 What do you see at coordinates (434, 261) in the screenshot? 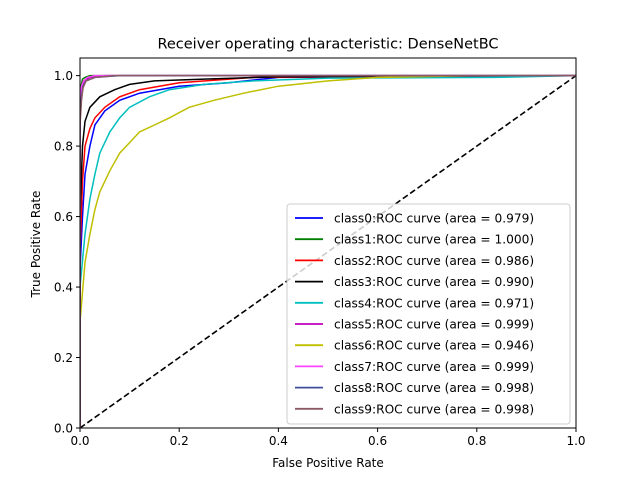
I see `legend-label-class2: class2:ROC curve (area = 0.986)` at bounding box center [434, 261].